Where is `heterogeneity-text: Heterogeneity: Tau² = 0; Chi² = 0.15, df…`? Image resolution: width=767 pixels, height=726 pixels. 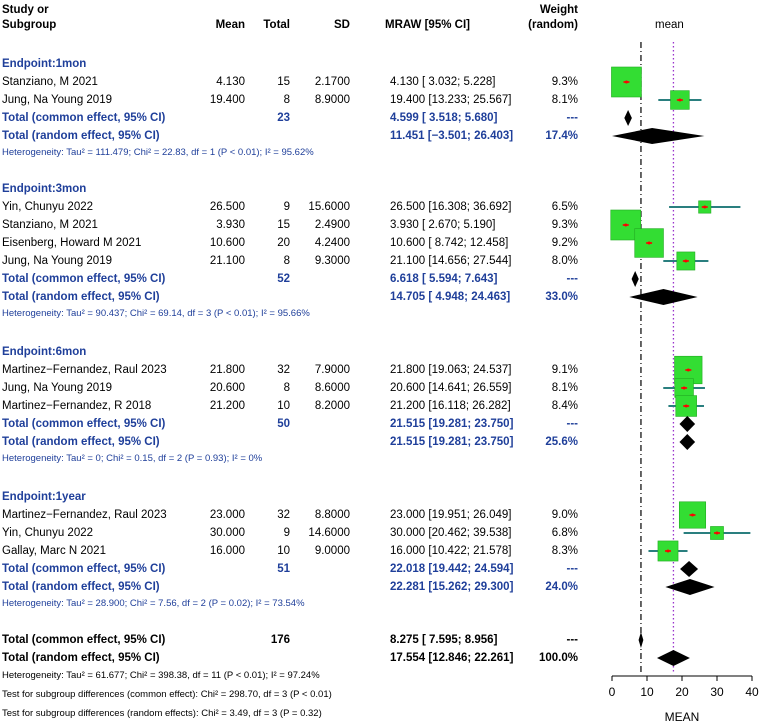 heterogeneity-text: Heterogeneity: Tau² = 0; Chi² = 0.15, df… is located at coordinates (132, 458).